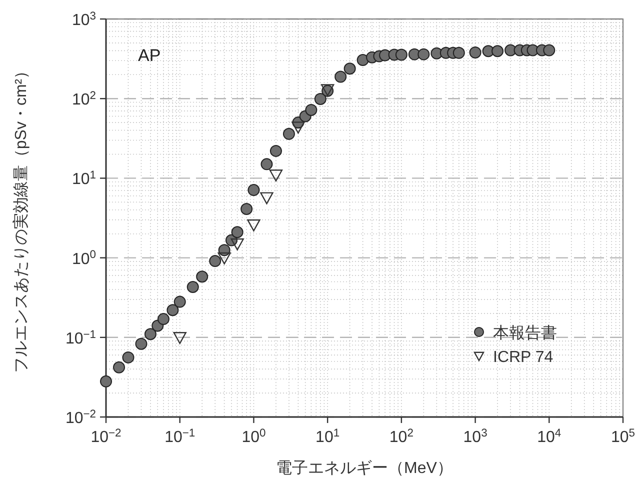 This screenshot has width=637, height=483. I want to click on x-tick-label: 10$^{2}$, so click(401, 436).